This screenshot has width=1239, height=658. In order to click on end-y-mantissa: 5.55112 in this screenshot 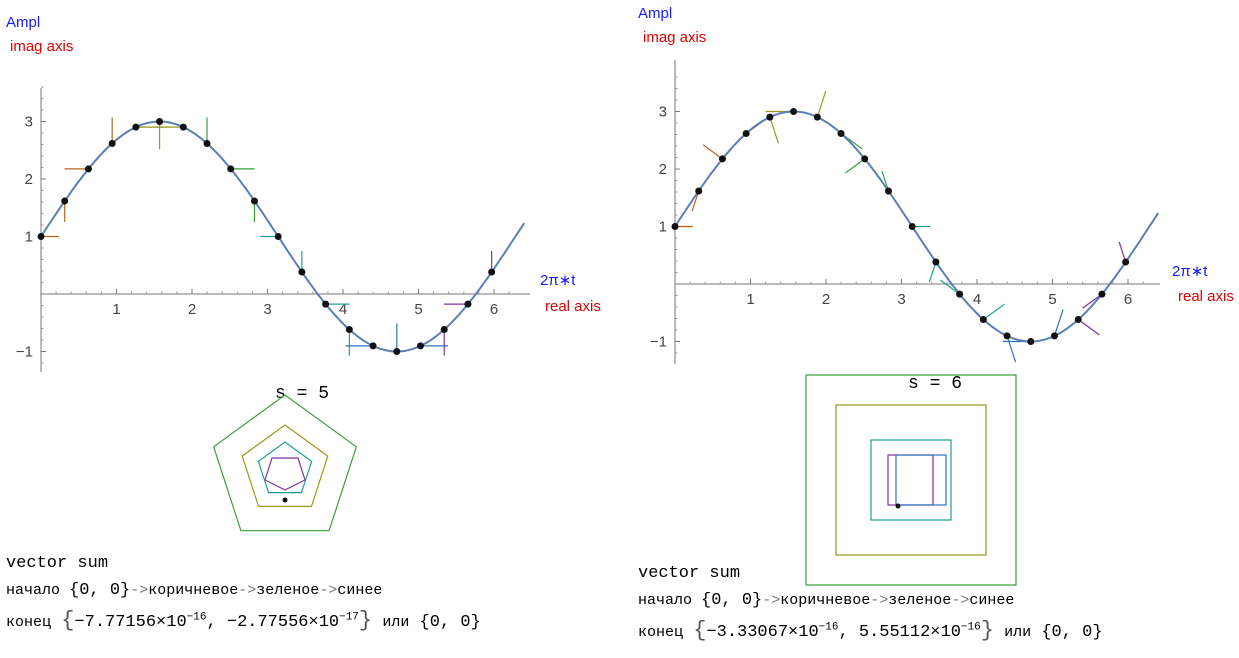, I will do `click(894, 632)`.